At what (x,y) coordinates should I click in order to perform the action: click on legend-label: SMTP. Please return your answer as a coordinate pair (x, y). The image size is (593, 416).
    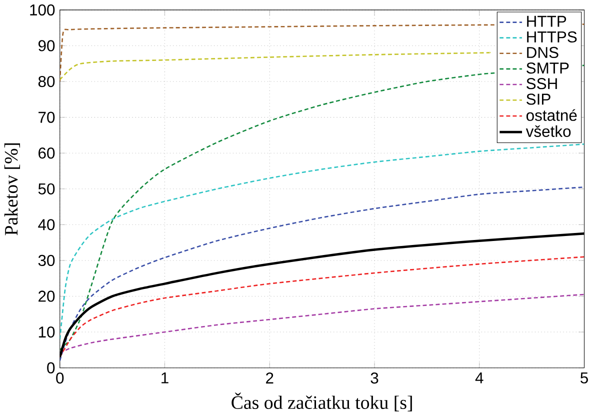
    Looking at the image, I should click on (547, 68).